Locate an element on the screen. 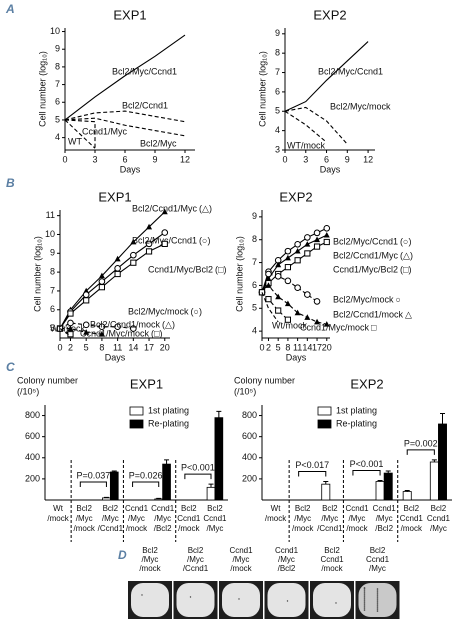  y-tick-label: 11 is located at coordinates (50, 215).